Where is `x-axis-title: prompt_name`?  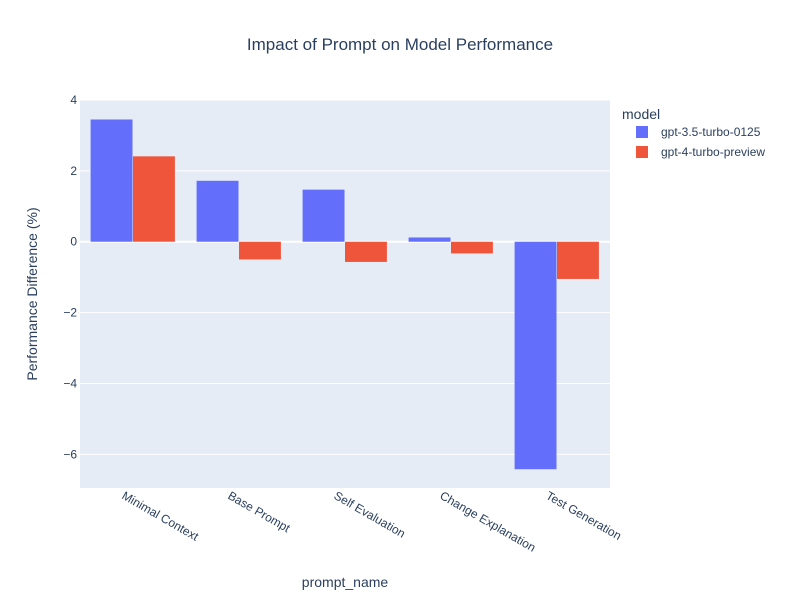 x-axis-title: prompt_name is located at coordinates (345, 582).